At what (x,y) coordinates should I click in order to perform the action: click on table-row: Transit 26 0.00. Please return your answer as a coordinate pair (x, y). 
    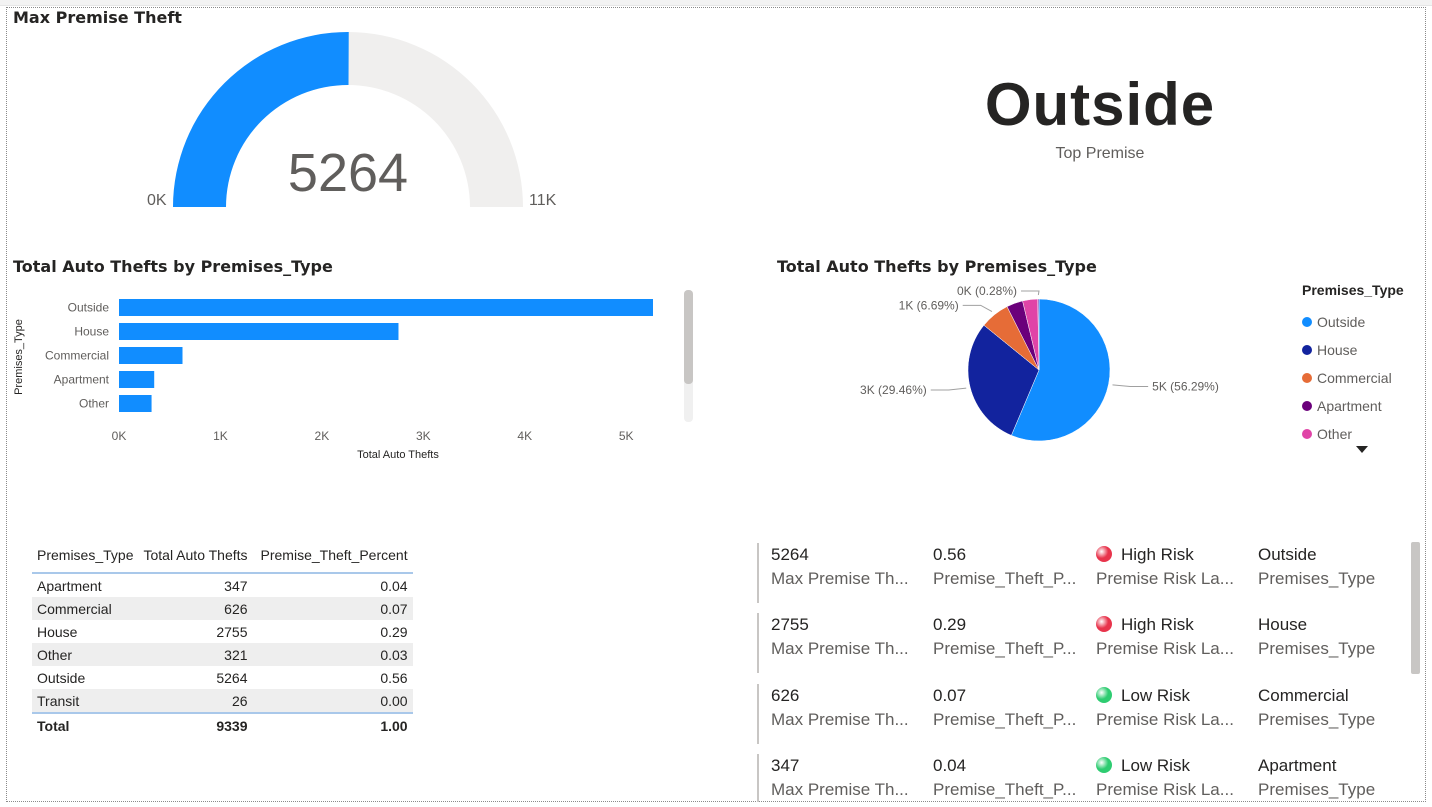
    Looking at the image, I should click on (222, 701).